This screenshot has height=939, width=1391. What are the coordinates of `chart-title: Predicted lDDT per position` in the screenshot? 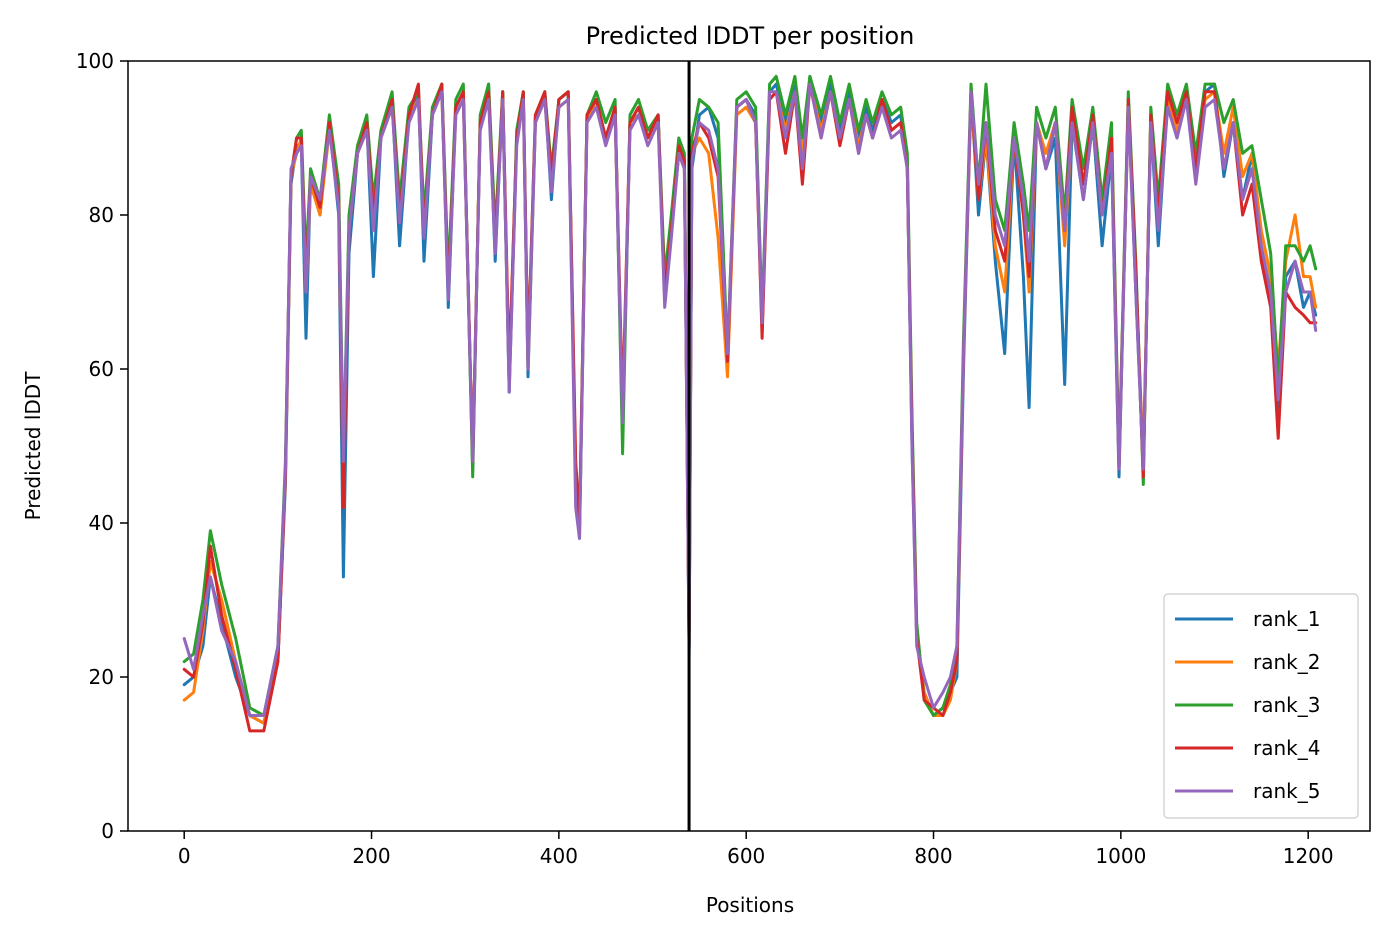 It's located at (750, 36).